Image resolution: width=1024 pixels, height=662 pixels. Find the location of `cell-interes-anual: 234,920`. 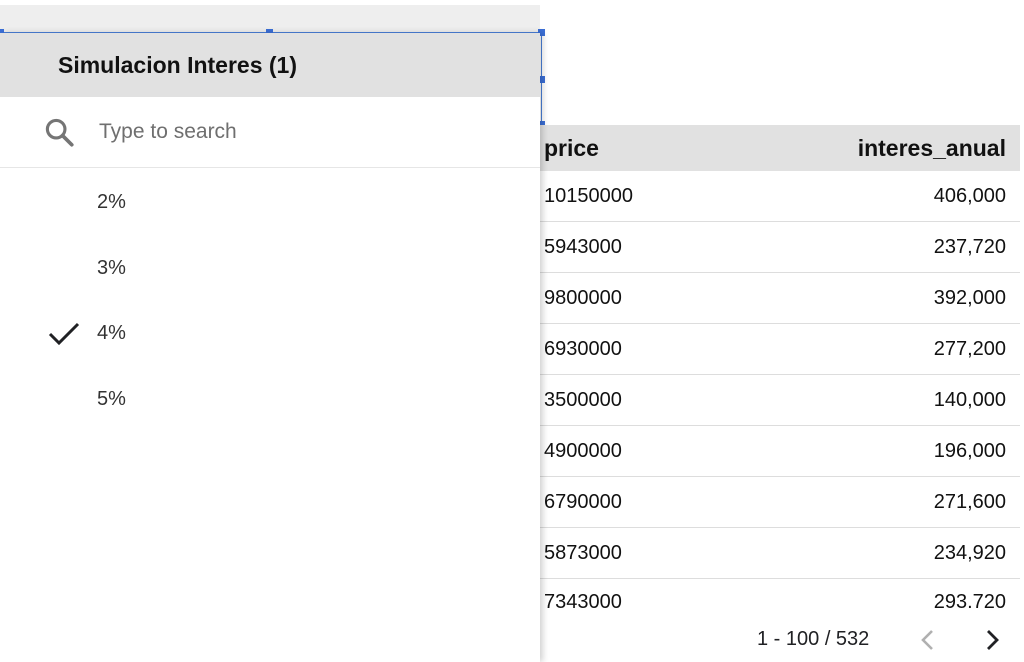

cell-interes-anual: 234,920 is located at coordinates (969, 552).